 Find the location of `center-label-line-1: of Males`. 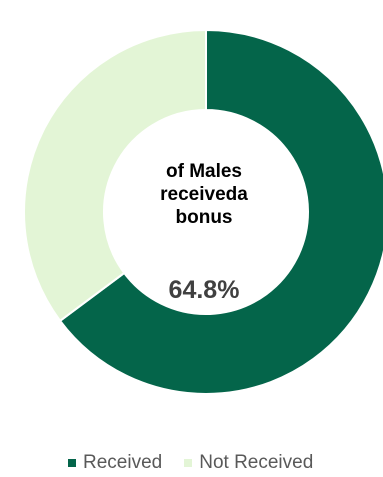

center-label-line-1: of Males is located at coordinates (204, 171).